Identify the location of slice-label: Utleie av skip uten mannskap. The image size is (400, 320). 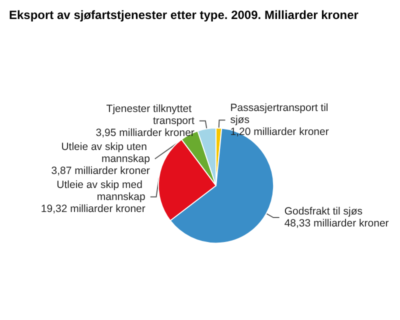
(105, 152).